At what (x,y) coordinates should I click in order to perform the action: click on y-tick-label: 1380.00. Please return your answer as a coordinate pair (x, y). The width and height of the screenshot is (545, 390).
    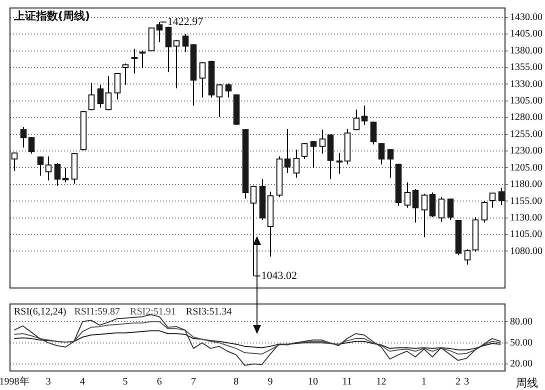
    Looking at the image, I should click on (526, 50).